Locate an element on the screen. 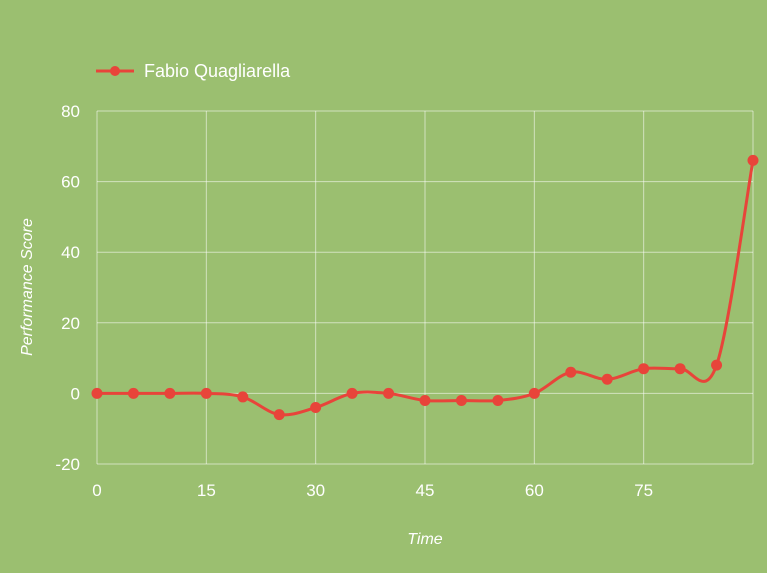 This screenshot has height=573, width=767. legend-dot-marker is located at coordinates (115, 71).